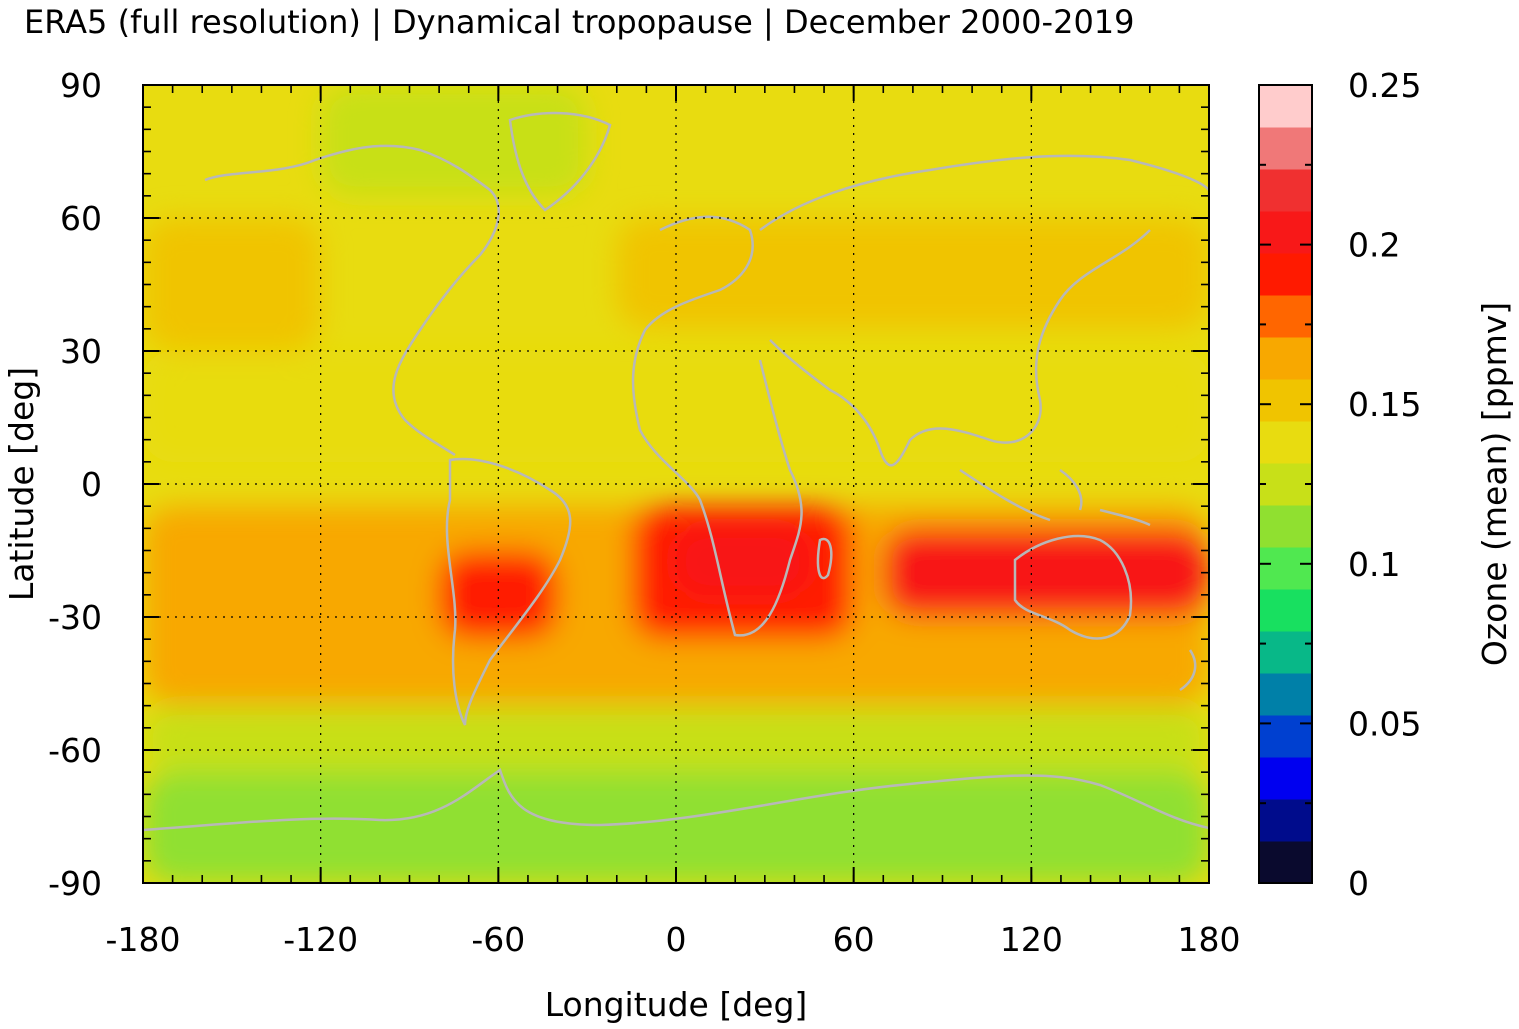 Image resolution: width=1519 pixels, height=1029 pixels. Describe the element at coordinates (75, 750) in the screenshot. I see `y-tick-label: -60` at that location.